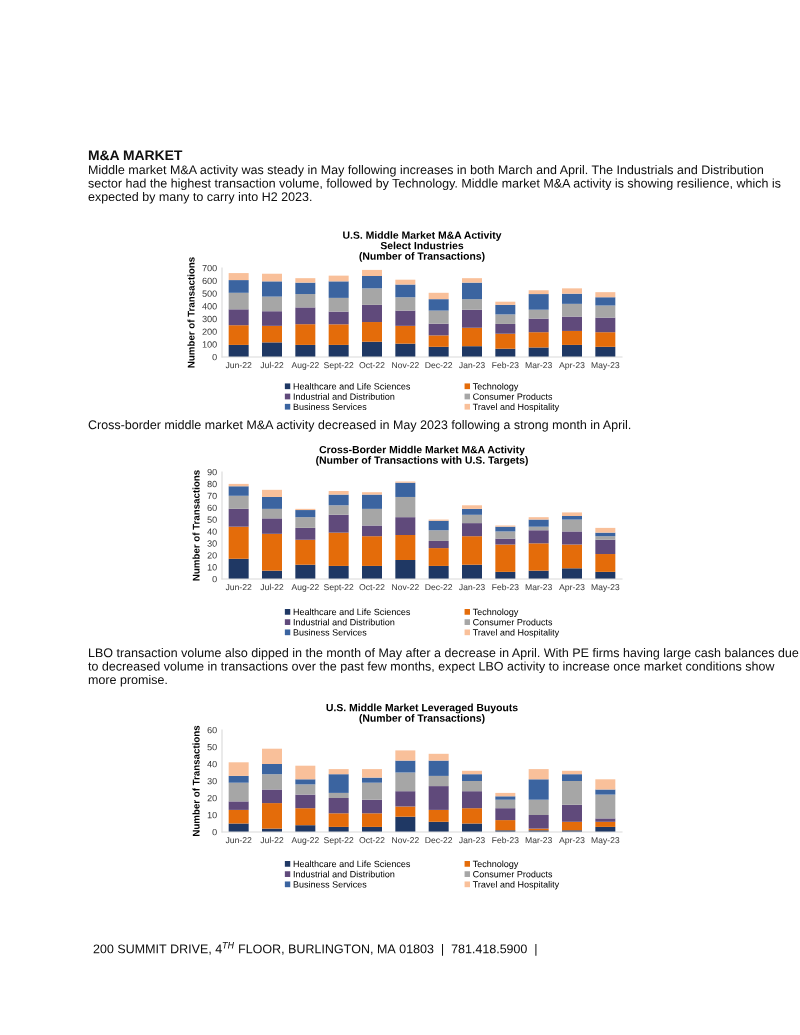 The width and height of the screenshot is (800, 1035). Describe the element at coordinates (212, 496) in the screenshot. I see `y-tick-label: 70` at that location.